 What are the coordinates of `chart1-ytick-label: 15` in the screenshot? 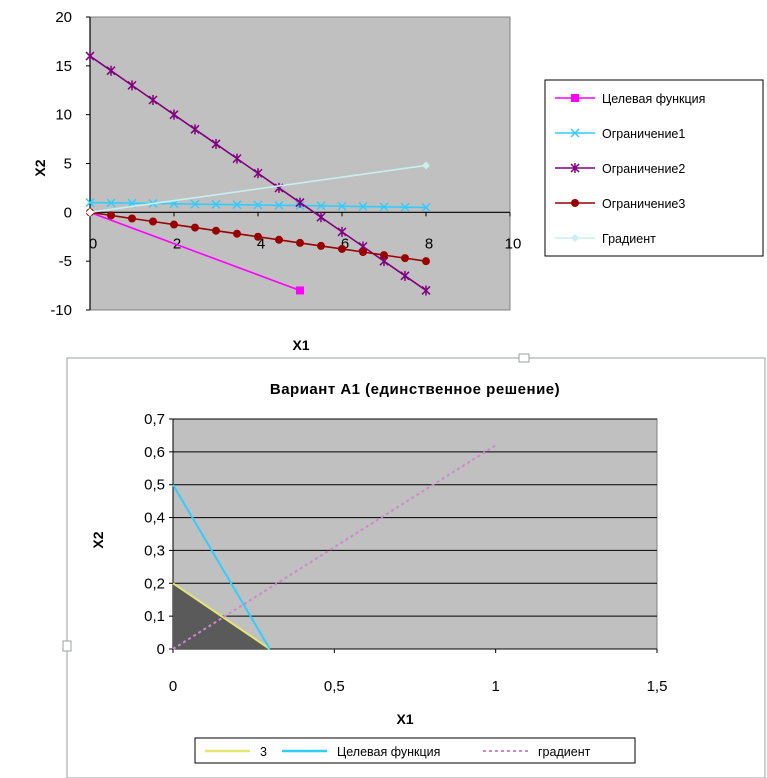 It's located at (63, 66).